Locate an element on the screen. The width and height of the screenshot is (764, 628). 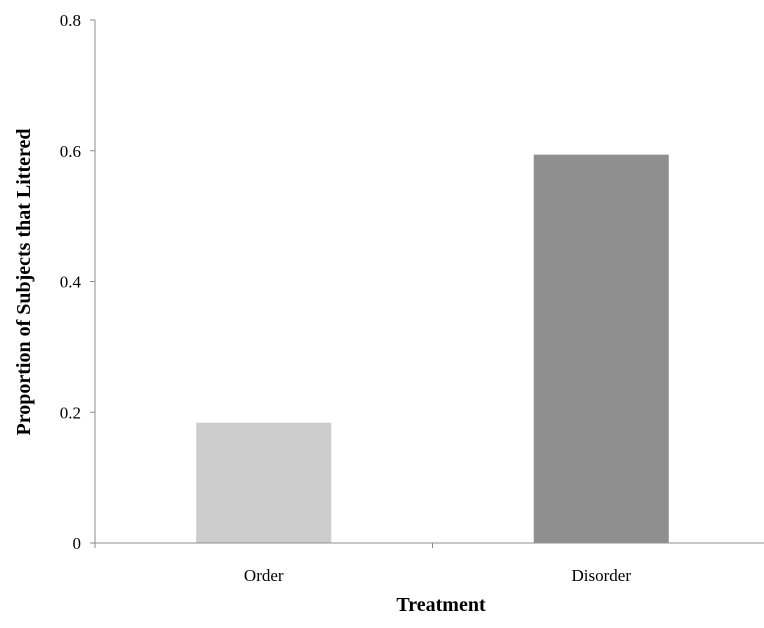
x-tick-label: Disorder is located at coordinates (602, 575).